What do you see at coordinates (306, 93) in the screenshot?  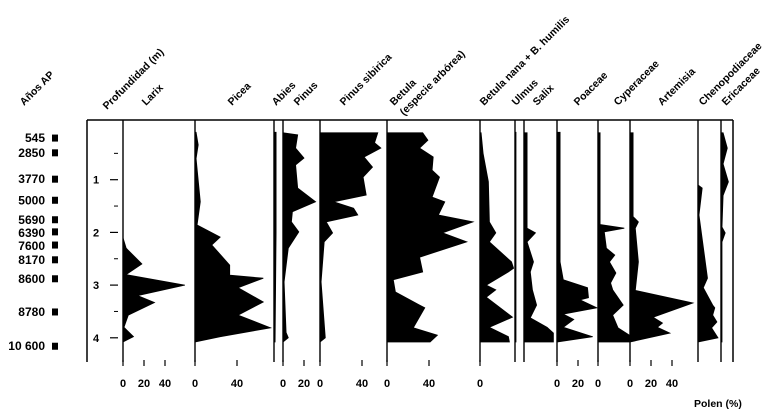 I see `taxon-label: Pinus` at bounding box center [306, 93].